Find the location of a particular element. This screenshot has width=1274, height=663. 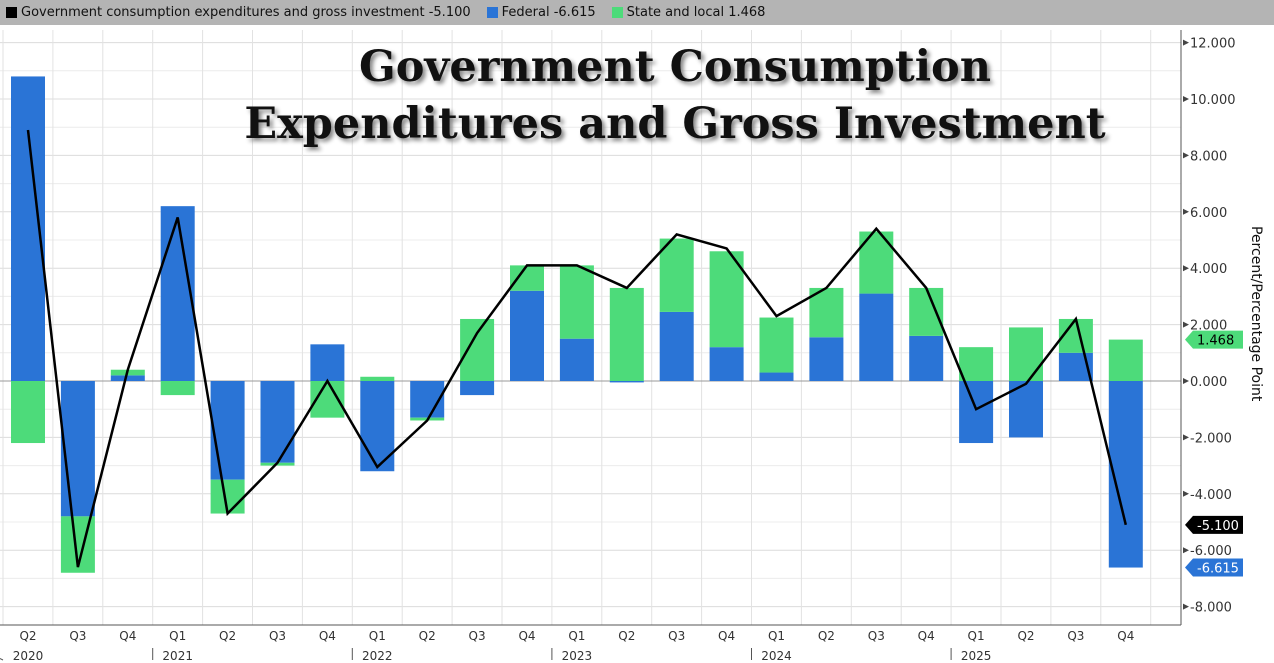

y-axis-label: Percent/Percentage Point is located at coordinates (1256, 314).